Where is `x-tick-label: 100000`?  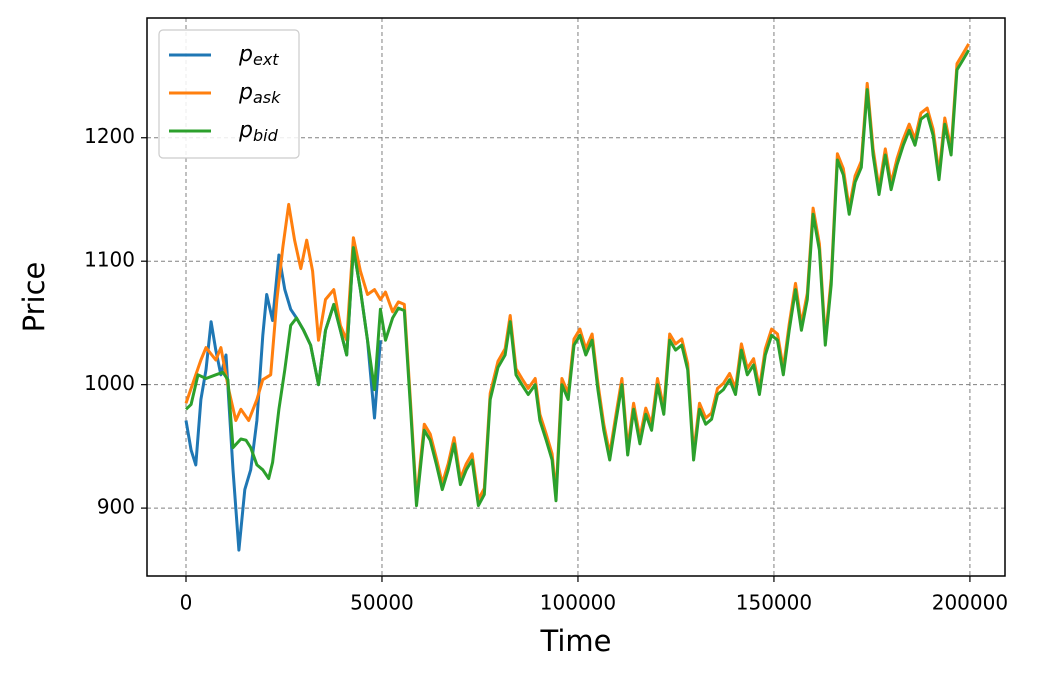
x-tick-label: 100000 is located at coordinates (578, 603).